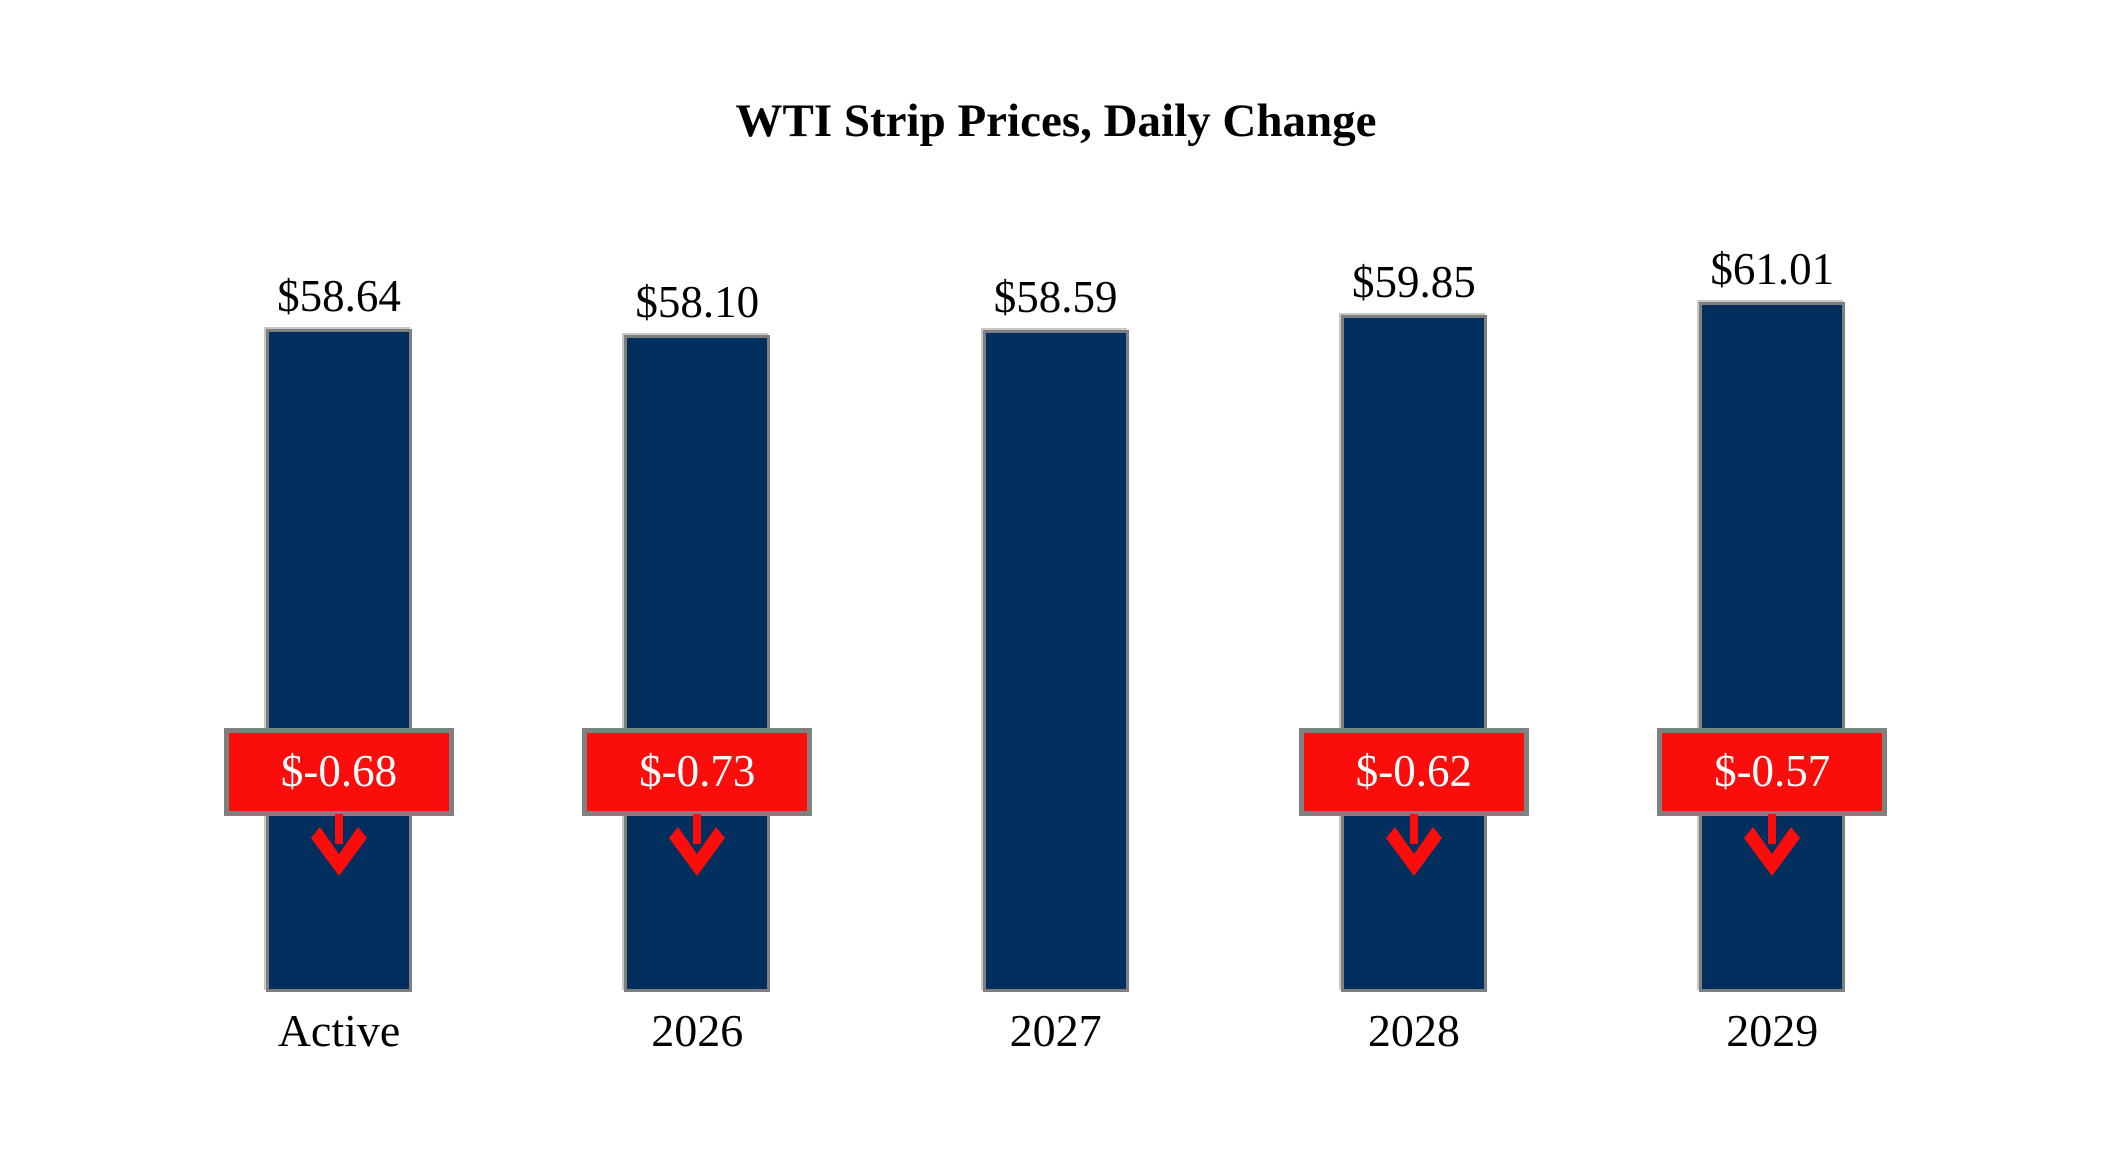  Describe the element at coordinates (1056, 121) in the screenshot. I see `chart-title: WTI Strip Prices, Daily Change` at that location.